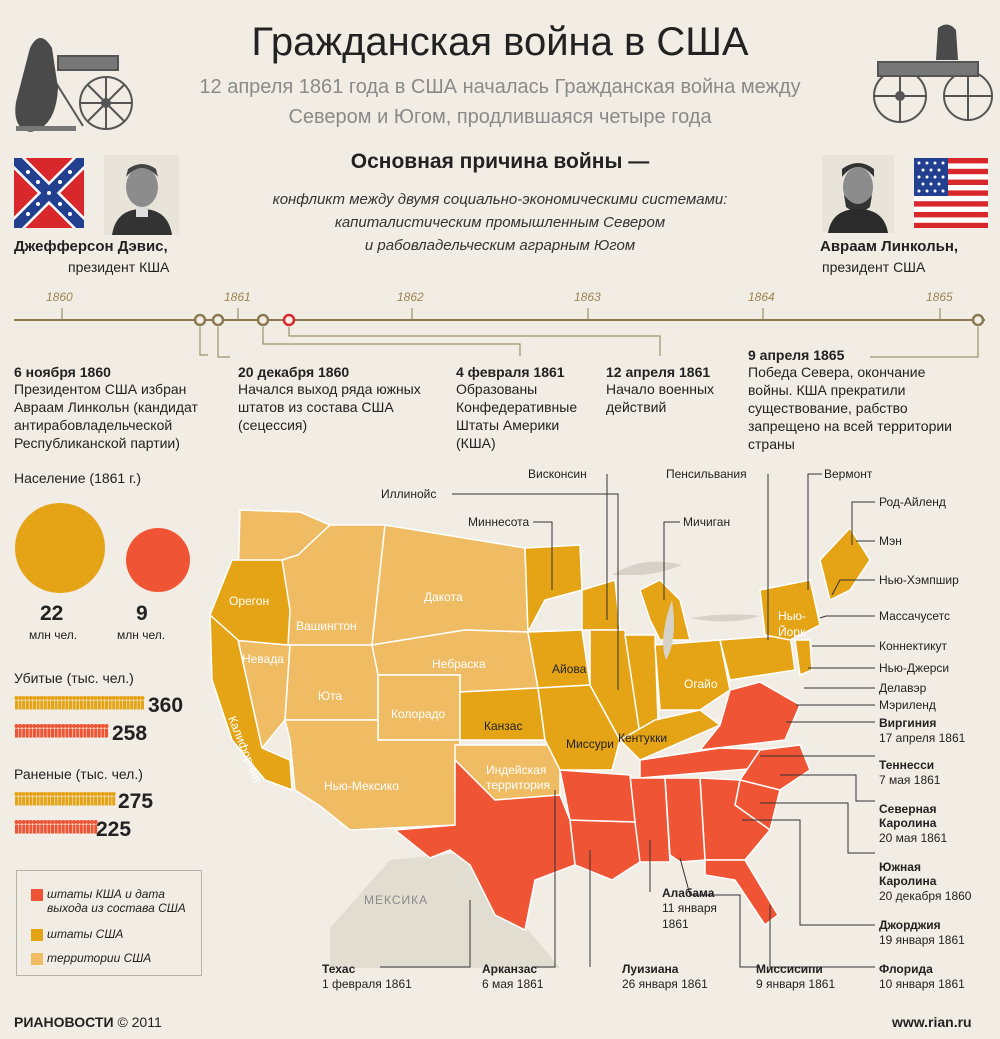  I want to click on callout-south-carolina: Южная Каролина 20 декабря 1860, so click(925, 882).